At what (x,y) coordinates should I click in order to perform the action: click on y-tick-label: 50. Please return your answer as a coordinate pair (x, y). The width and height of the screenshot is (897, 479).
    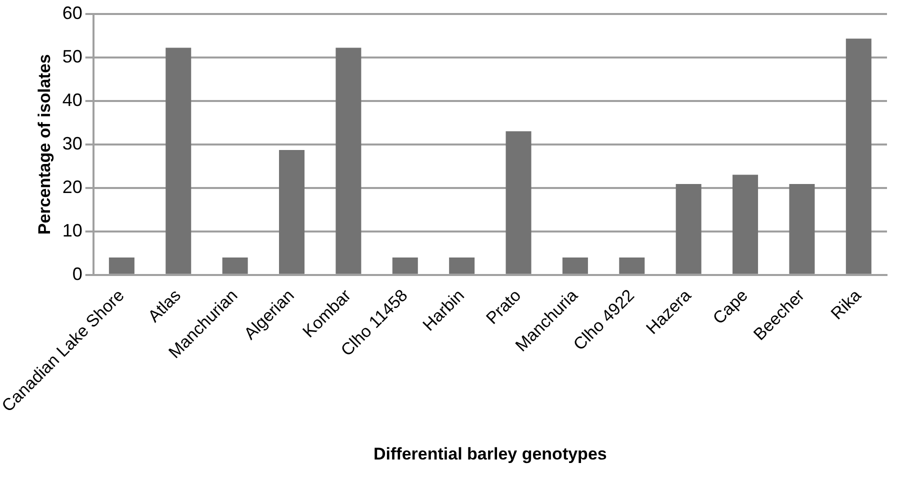
    Looking at the image, I should click on (72, 56).